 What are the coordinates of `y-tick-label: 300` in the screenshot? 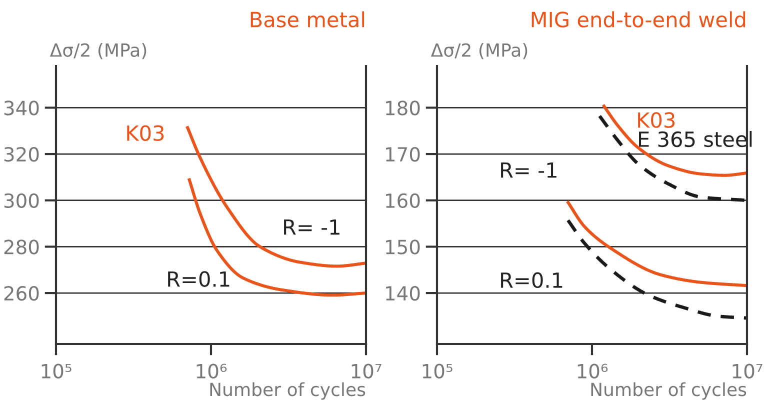 It's located at (21, 200).